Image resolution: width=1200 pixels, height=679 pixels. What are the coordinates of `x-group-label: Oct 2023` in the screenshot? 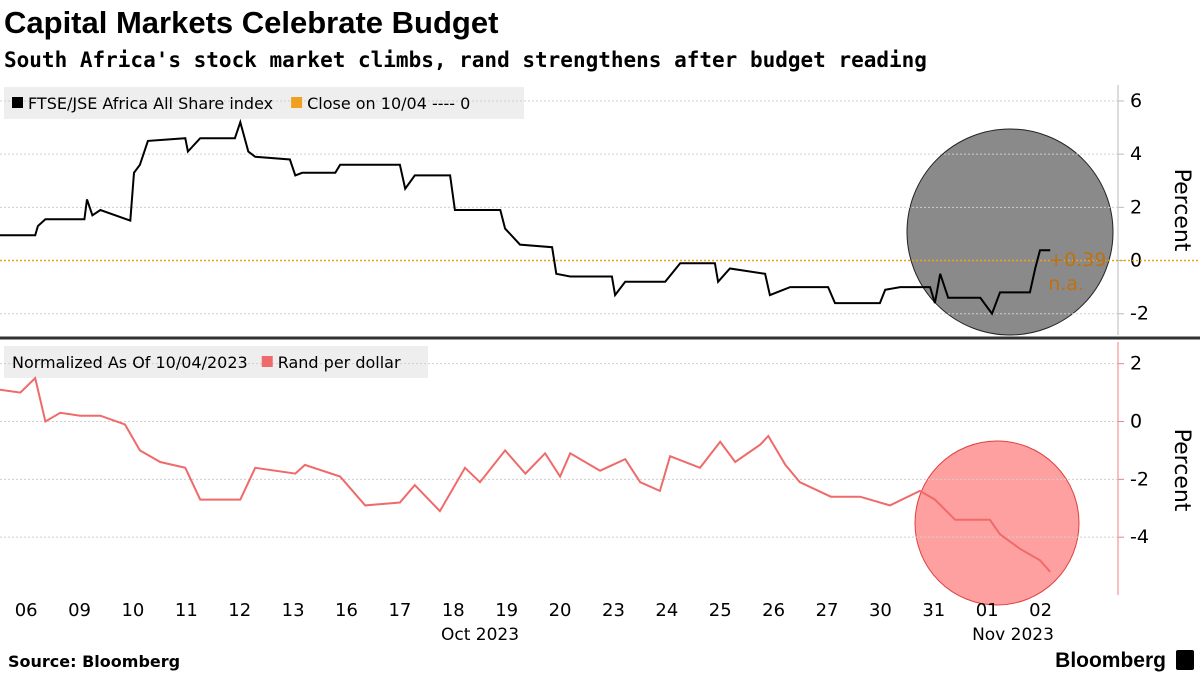 It's located at (480, 635).